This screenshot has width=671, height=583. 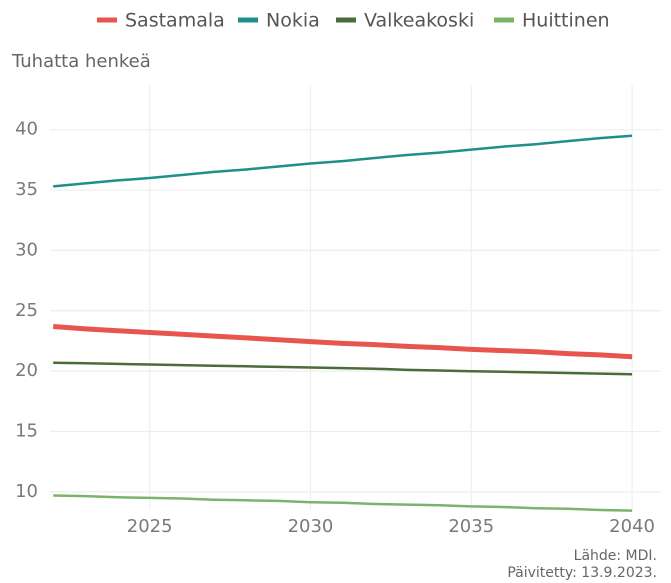 I want to click on y-tick-label: 10, so click(x=26, y=491).